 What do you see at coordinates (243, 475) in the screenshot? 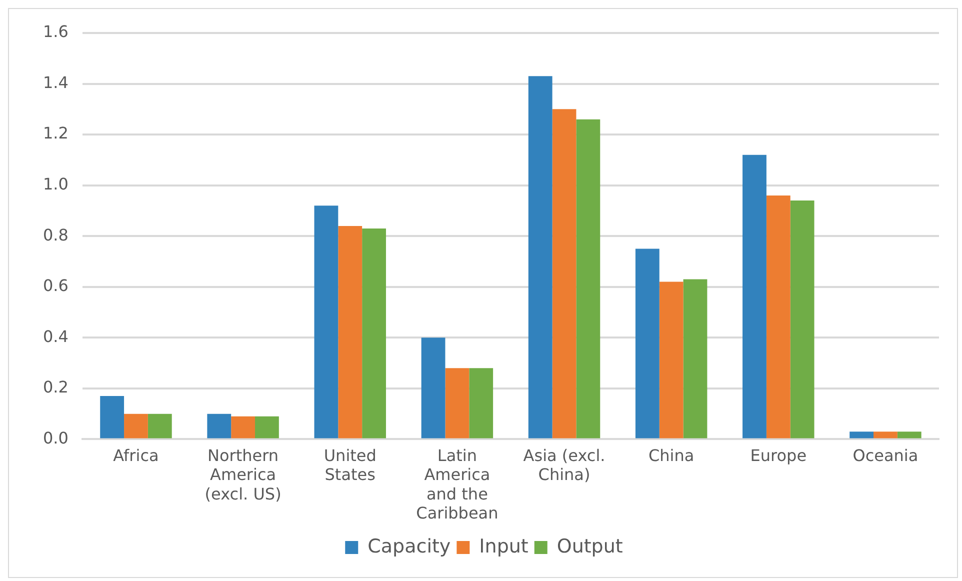
I see `x-tick-label: Northern America (excl. US)` at bounding box center [243, 475].